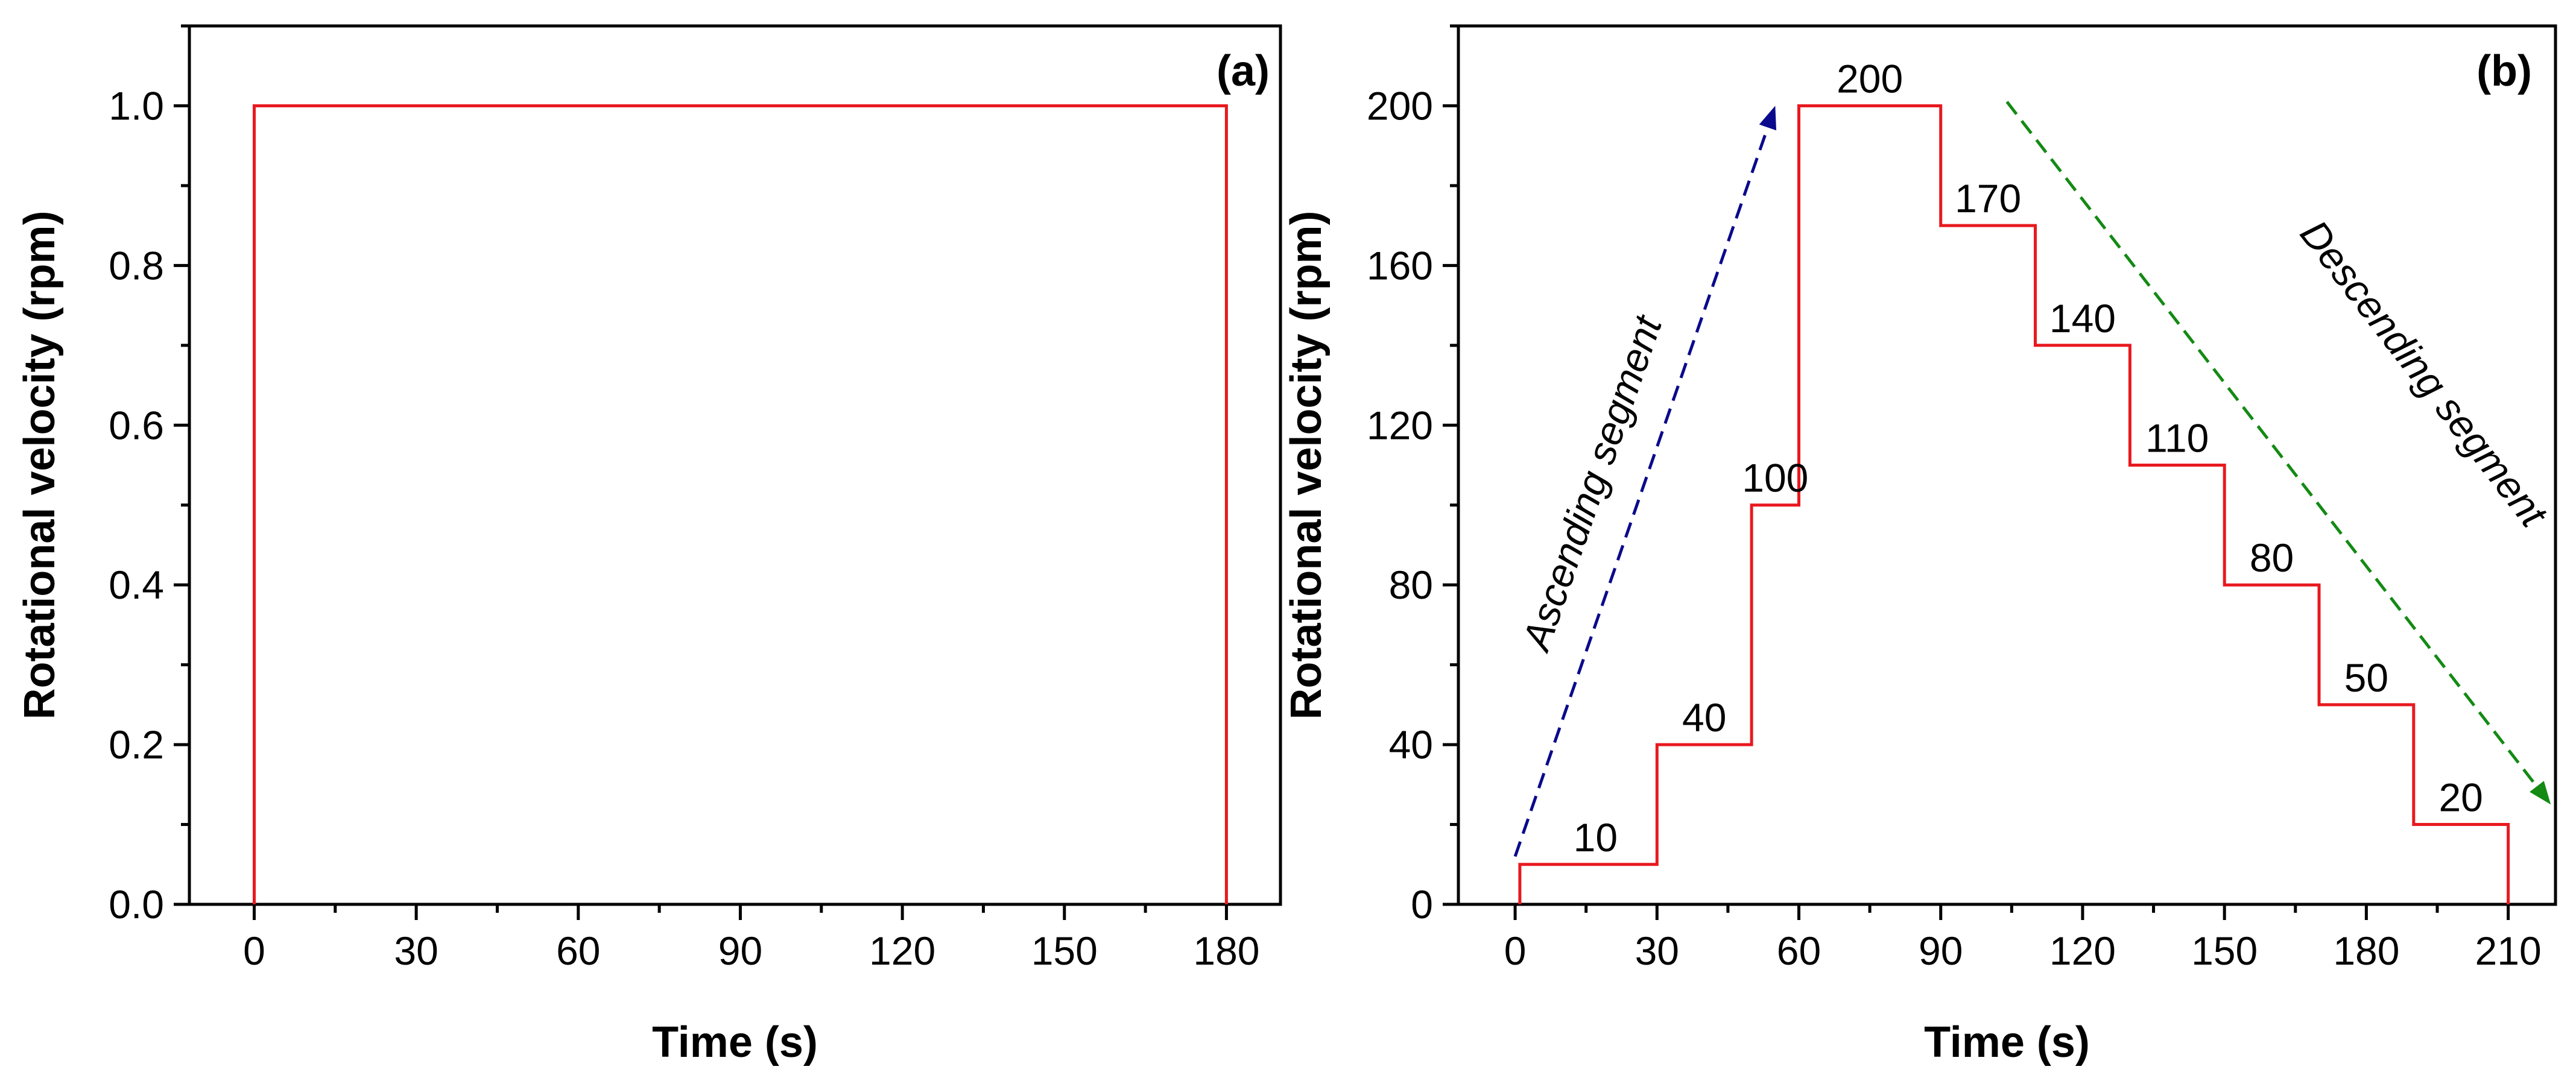 The image size is (2576, 1084). What do you see at coordinates (1064, 950) in the screenshot?
I see `panel-a-x-tick-label: 150` at bounding box center [1064, 950].